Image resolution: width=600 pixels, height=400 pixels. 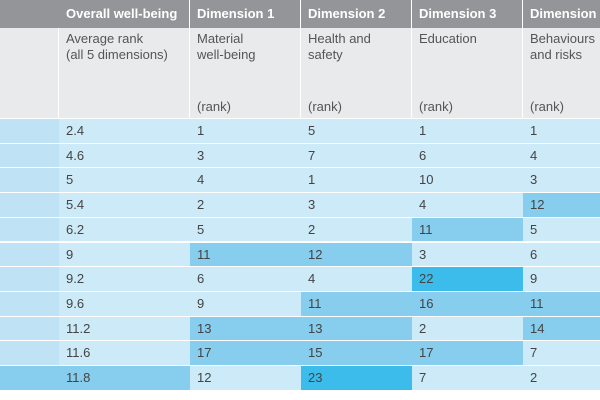 What do you see at coordinates (124, 130) in the screenshot?
I see `average-rank-cell: 2.4` at bounding box center [124, 130].